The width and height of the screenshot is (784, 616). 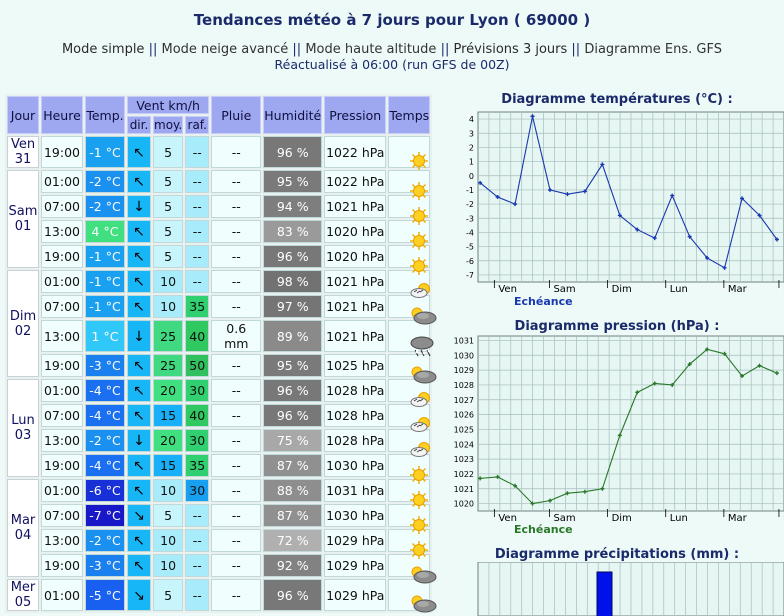 What do you see at coordinates (293, 595) in the screenshot?
I see `humidity-cell: 96 %` at bounding box center [293, 595].